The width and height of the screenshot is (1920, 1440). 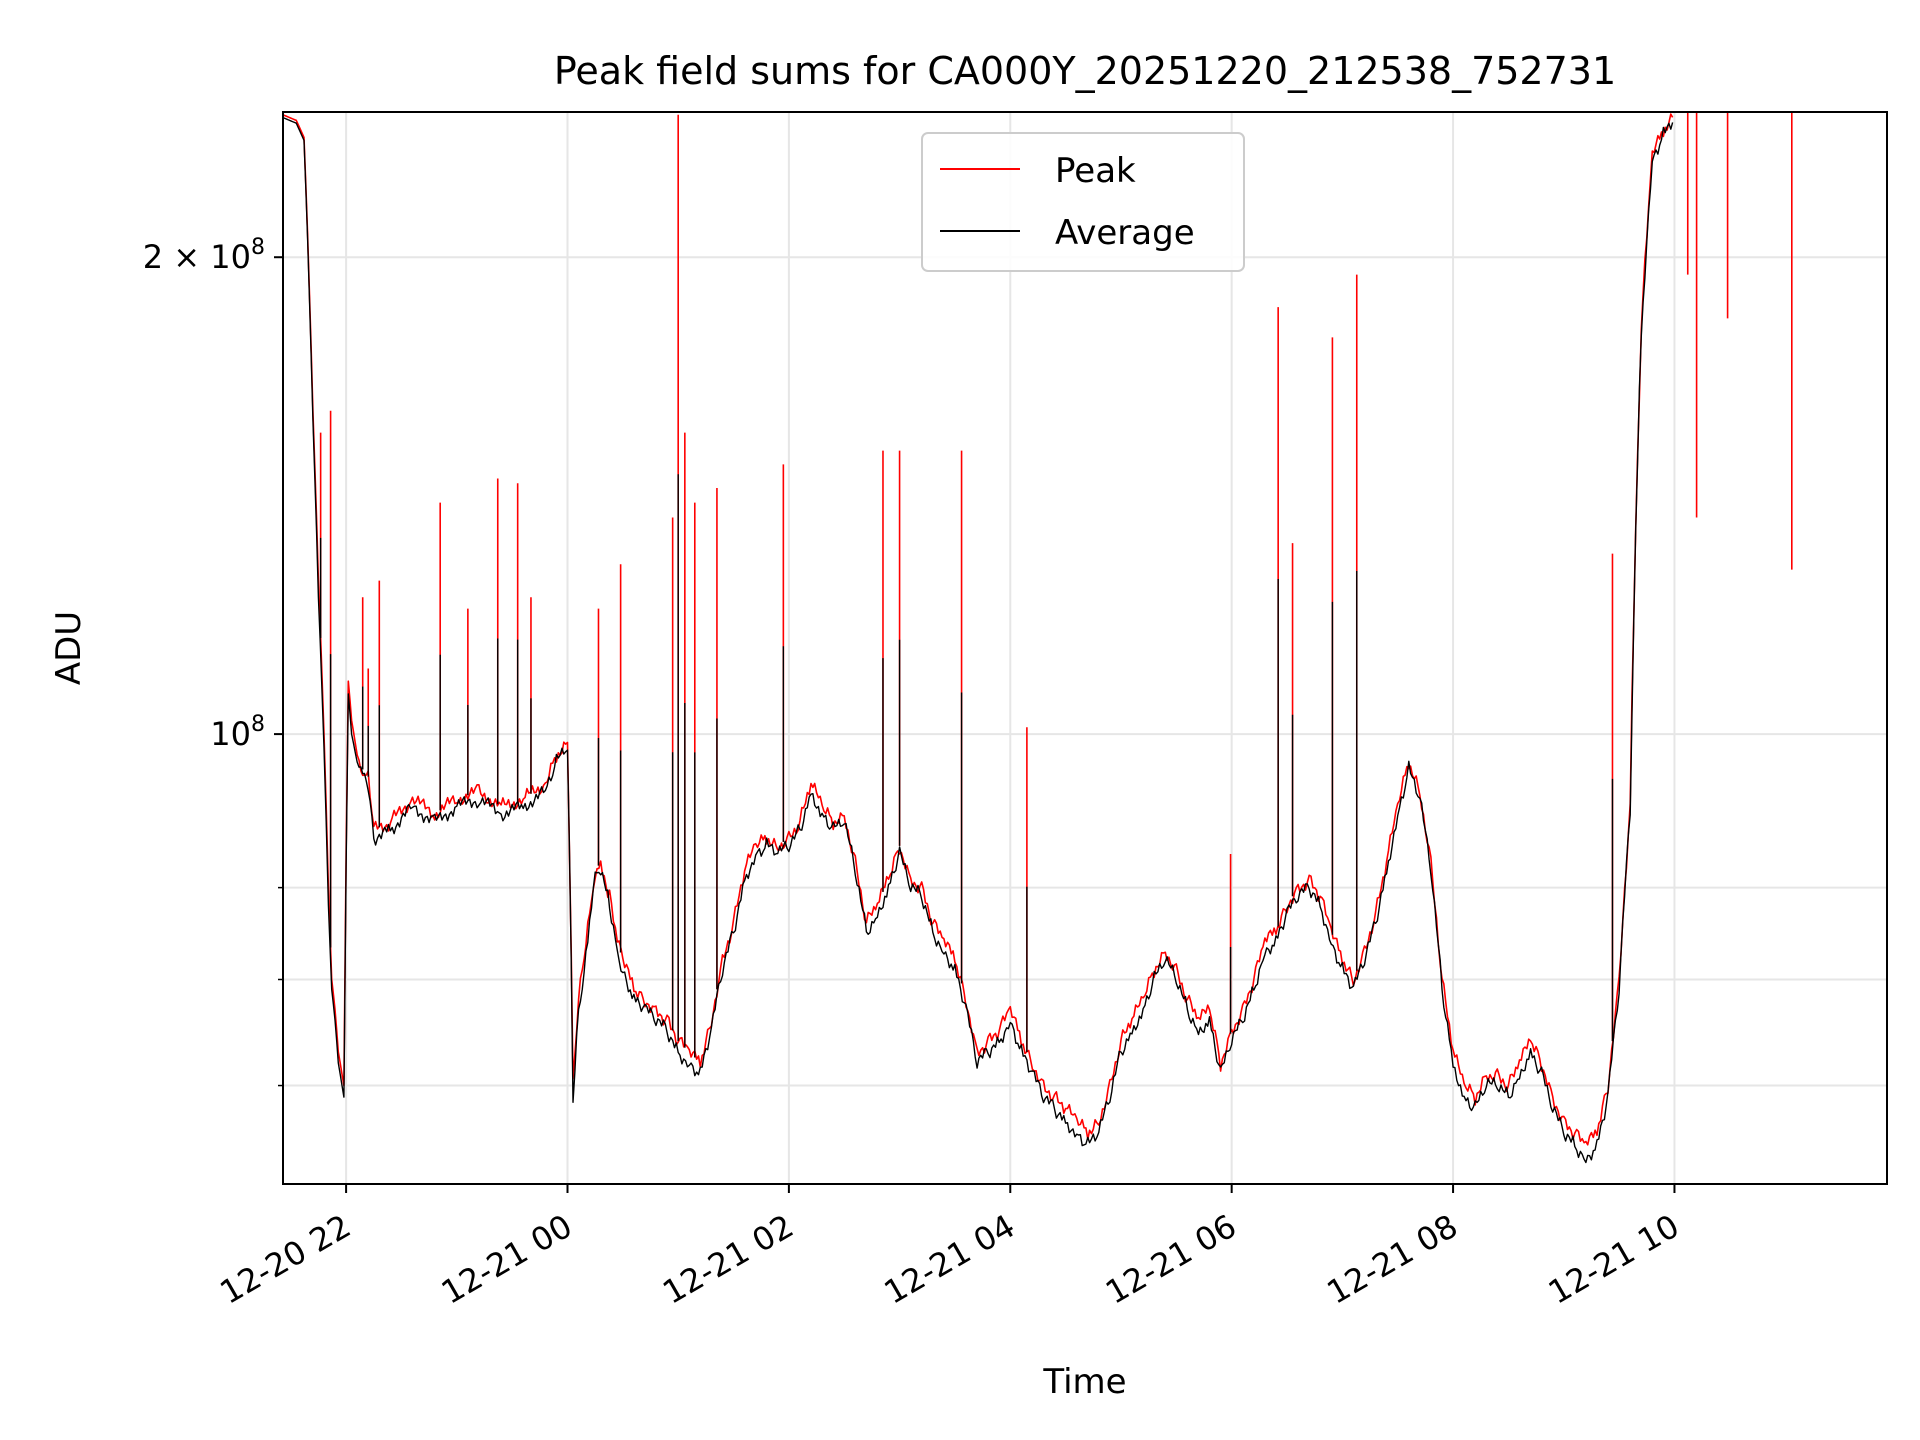 I want to click on y-tick-label: 2 × 108, so click(x=204, y=255).